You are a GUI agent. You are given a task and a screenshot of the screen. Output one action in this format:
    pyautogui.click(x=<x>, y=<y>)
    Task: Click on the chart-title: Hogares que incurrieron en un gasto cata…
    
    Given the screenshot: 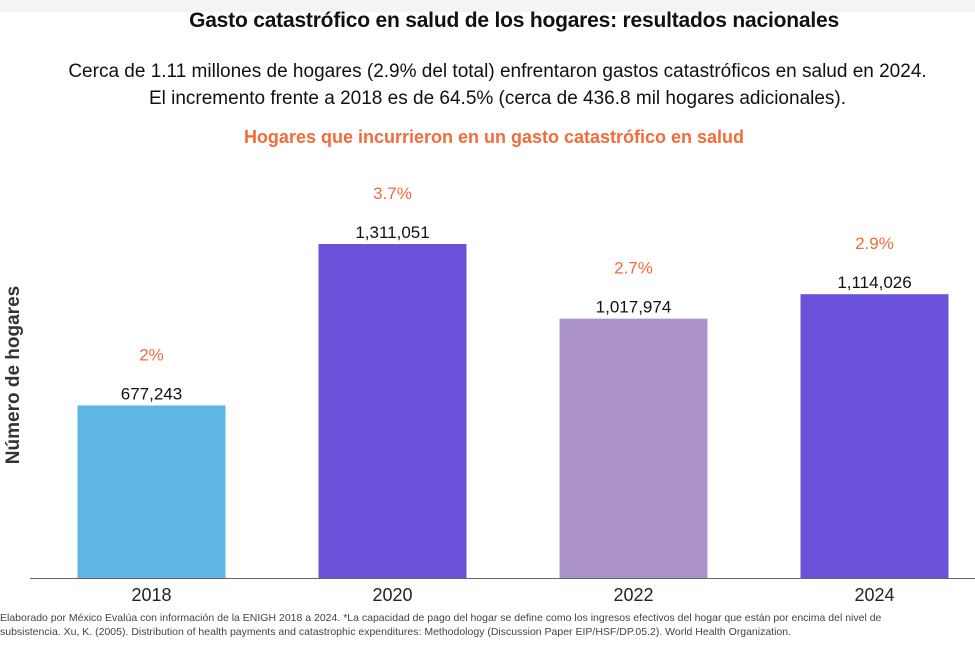 What is the action you would take?
    pyautogui.click(x=494, y=137)
    